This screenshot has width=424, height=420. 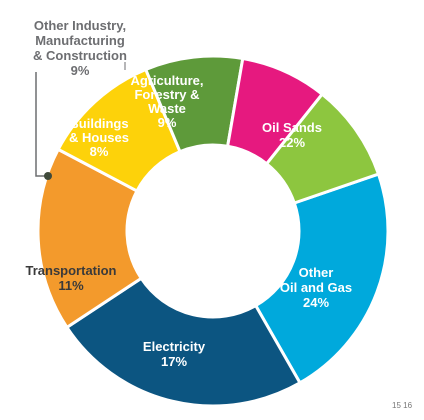 I want to click on leader-line, so click(x=80, y=121).